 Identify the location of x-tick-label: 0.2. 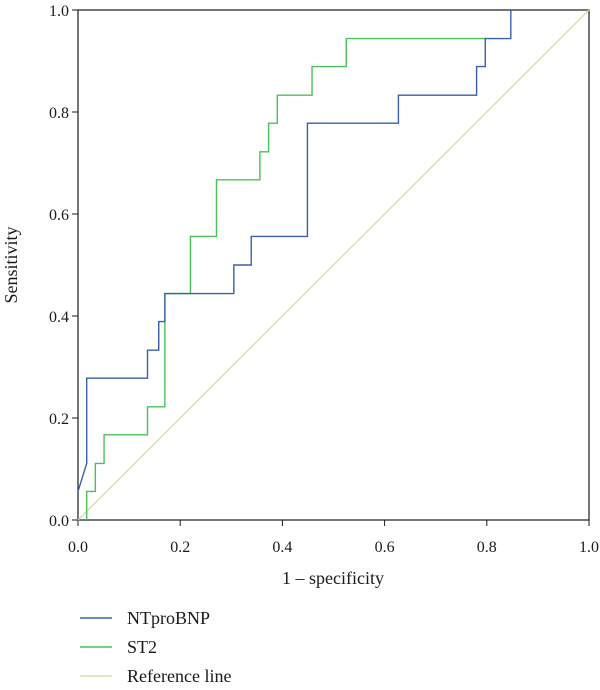
(180, 547).